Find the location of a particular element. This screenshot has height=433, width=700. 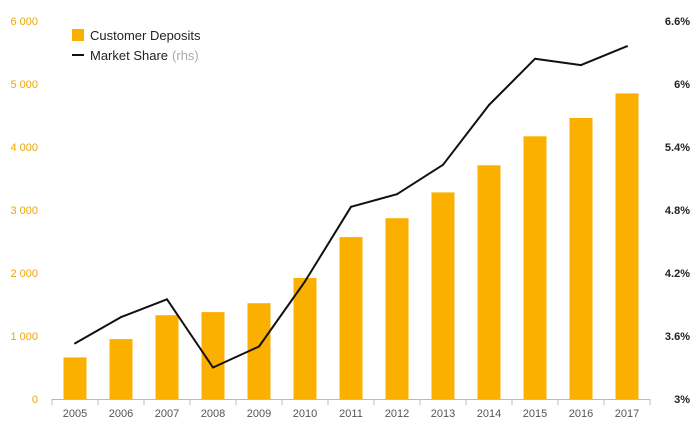

right-tick-label: 6% is located at coordinates (682, 85).